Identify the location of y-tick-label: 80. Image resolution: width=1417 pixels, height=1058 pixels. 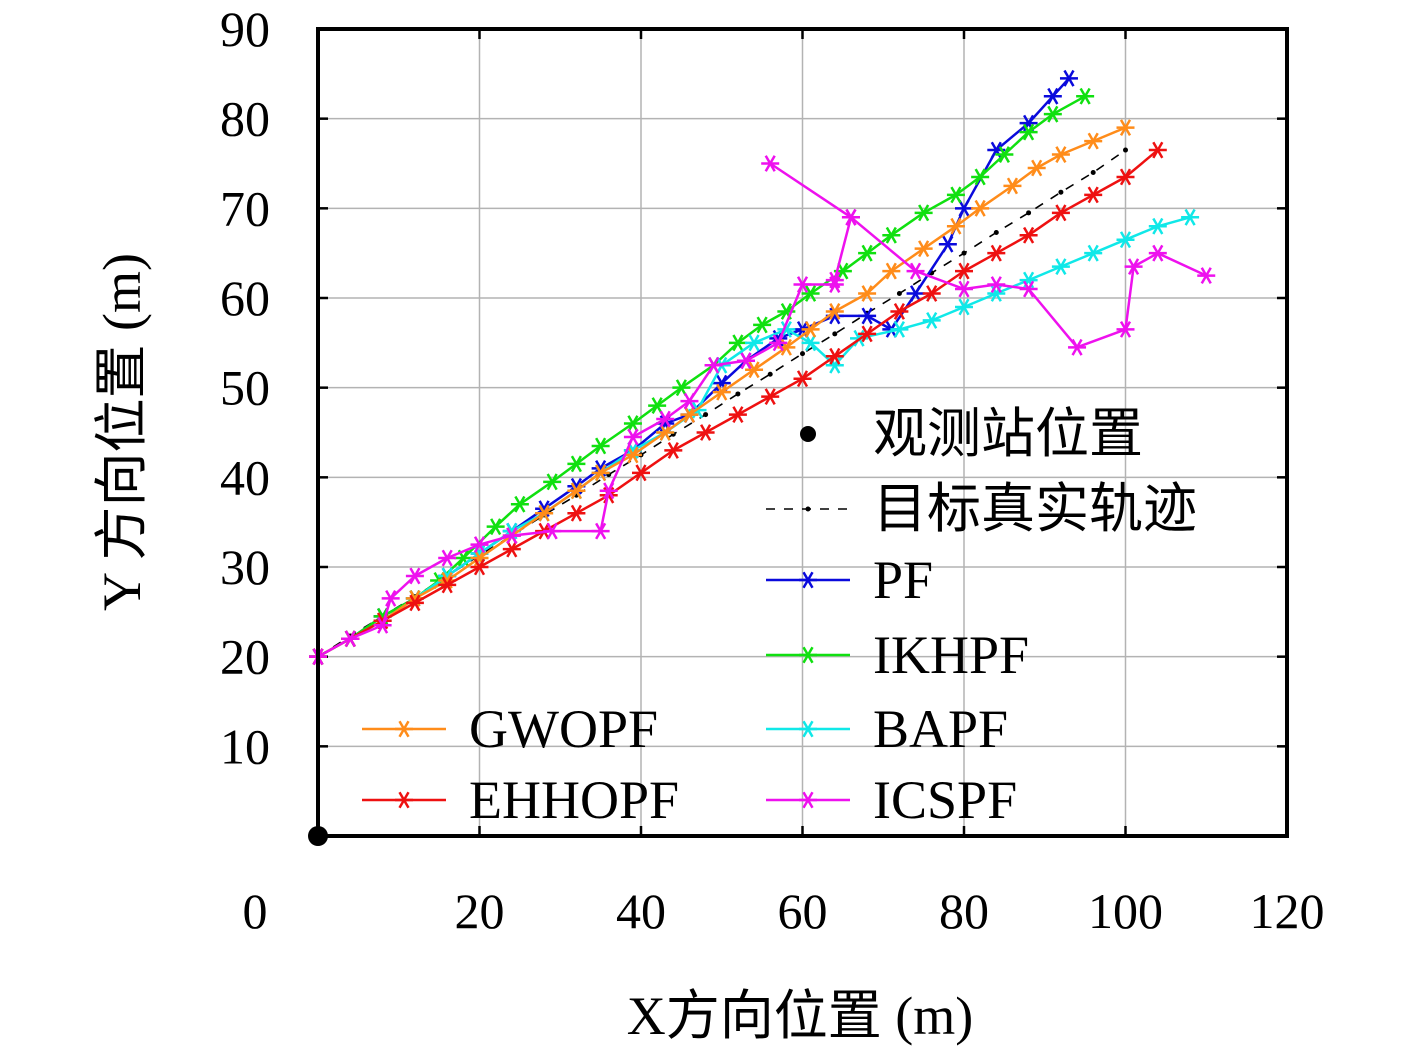
(245, 119).